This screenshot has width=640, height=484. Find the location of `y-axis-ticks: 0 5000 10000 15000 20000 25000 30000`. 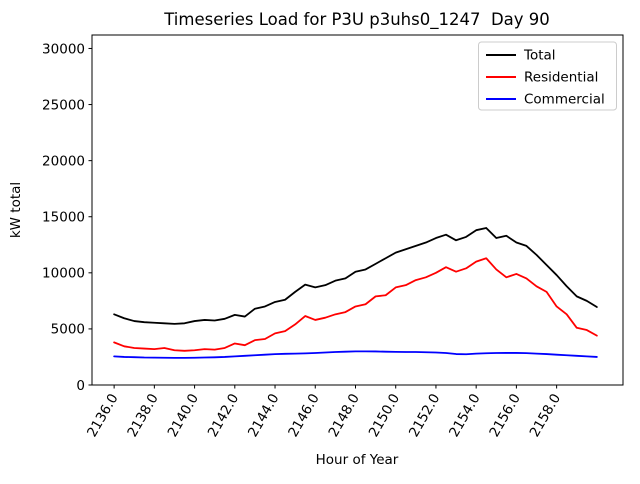

y-axis-ticks: 0 5000 10000 15000 20000 25000 30000 is located at coordinates (67, 217).